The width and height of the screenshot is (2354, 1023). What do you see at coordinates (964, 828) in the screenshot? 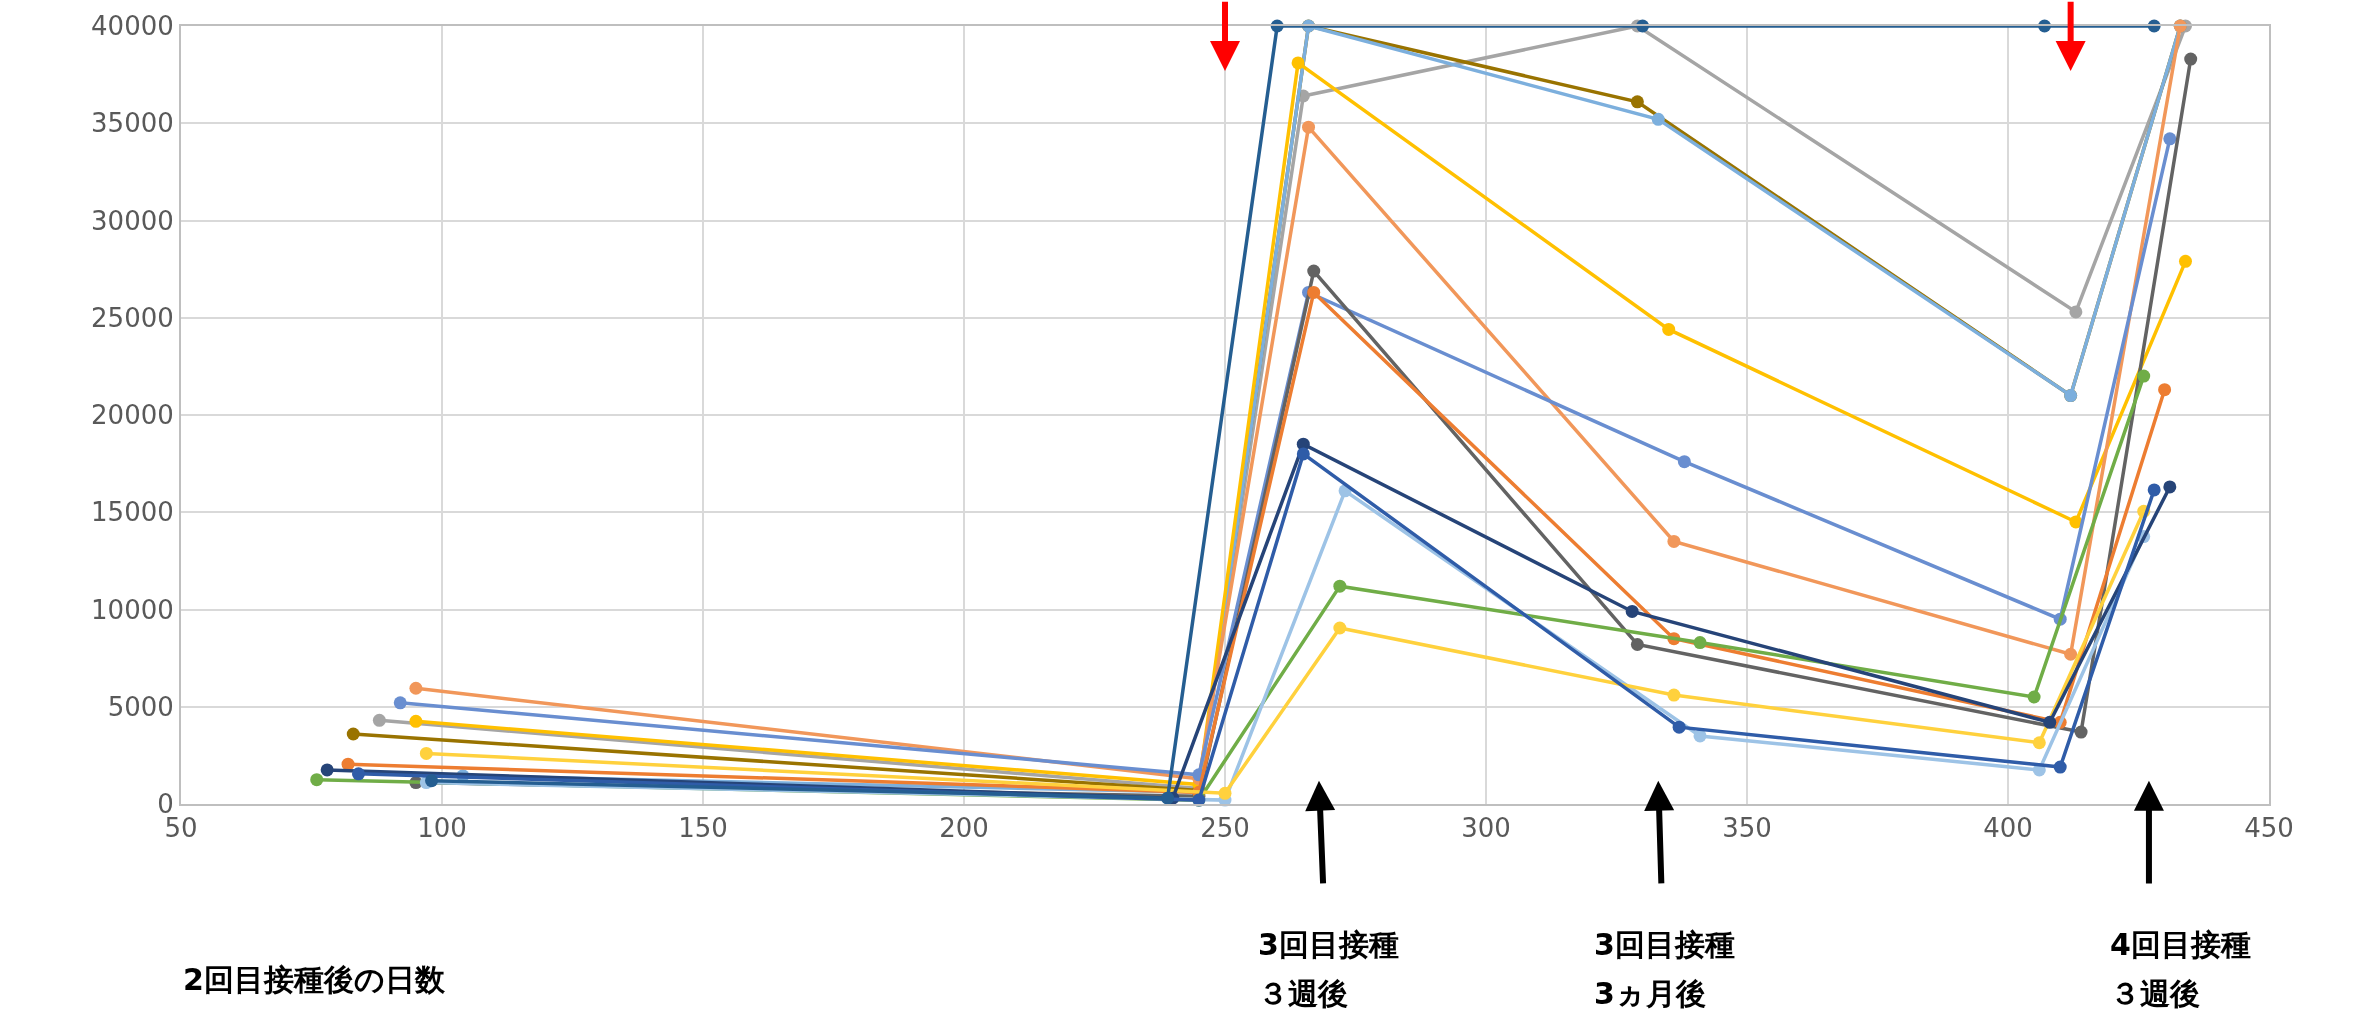
I see `x-tick-label: 200` at bounding box center [964, 828].